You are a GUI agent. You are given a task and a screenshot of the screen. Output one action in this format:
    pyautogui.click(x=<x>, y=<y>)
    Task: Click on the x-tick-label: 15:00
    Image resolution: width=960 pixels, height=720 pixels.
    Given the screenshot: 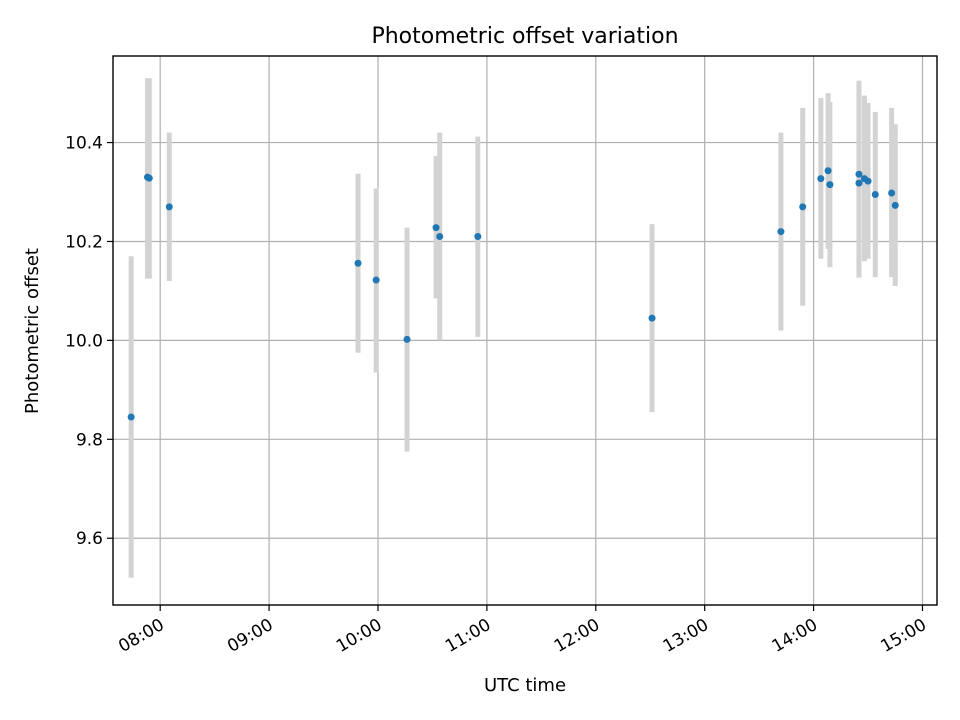 What is the action you would take?
    pyautogui.click(x=904, y=636)
    